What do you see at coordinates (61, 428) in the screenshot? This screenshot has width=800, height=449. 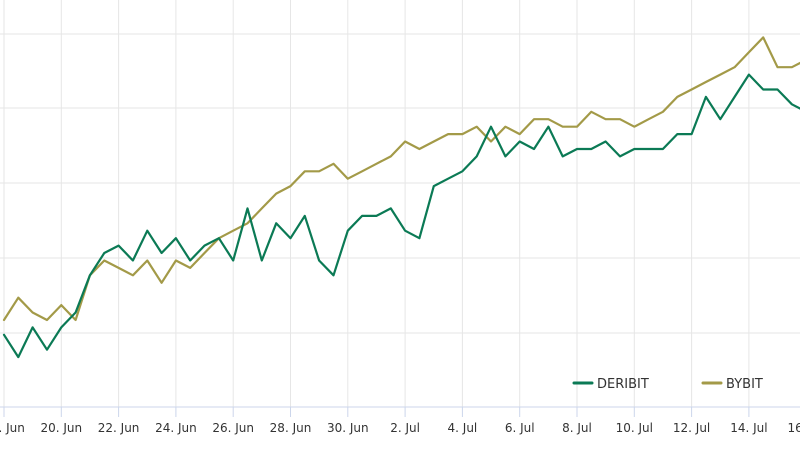 I see `x-tick-label-1: 20. Jun` at bounding box center [61, 428].